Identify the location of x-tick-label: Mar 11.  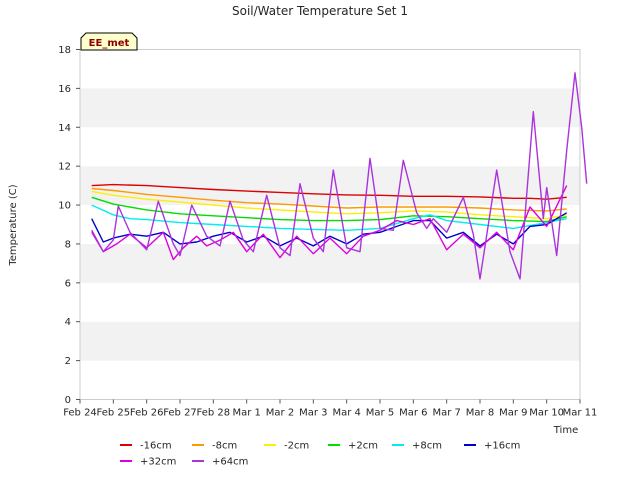
(580, 413).